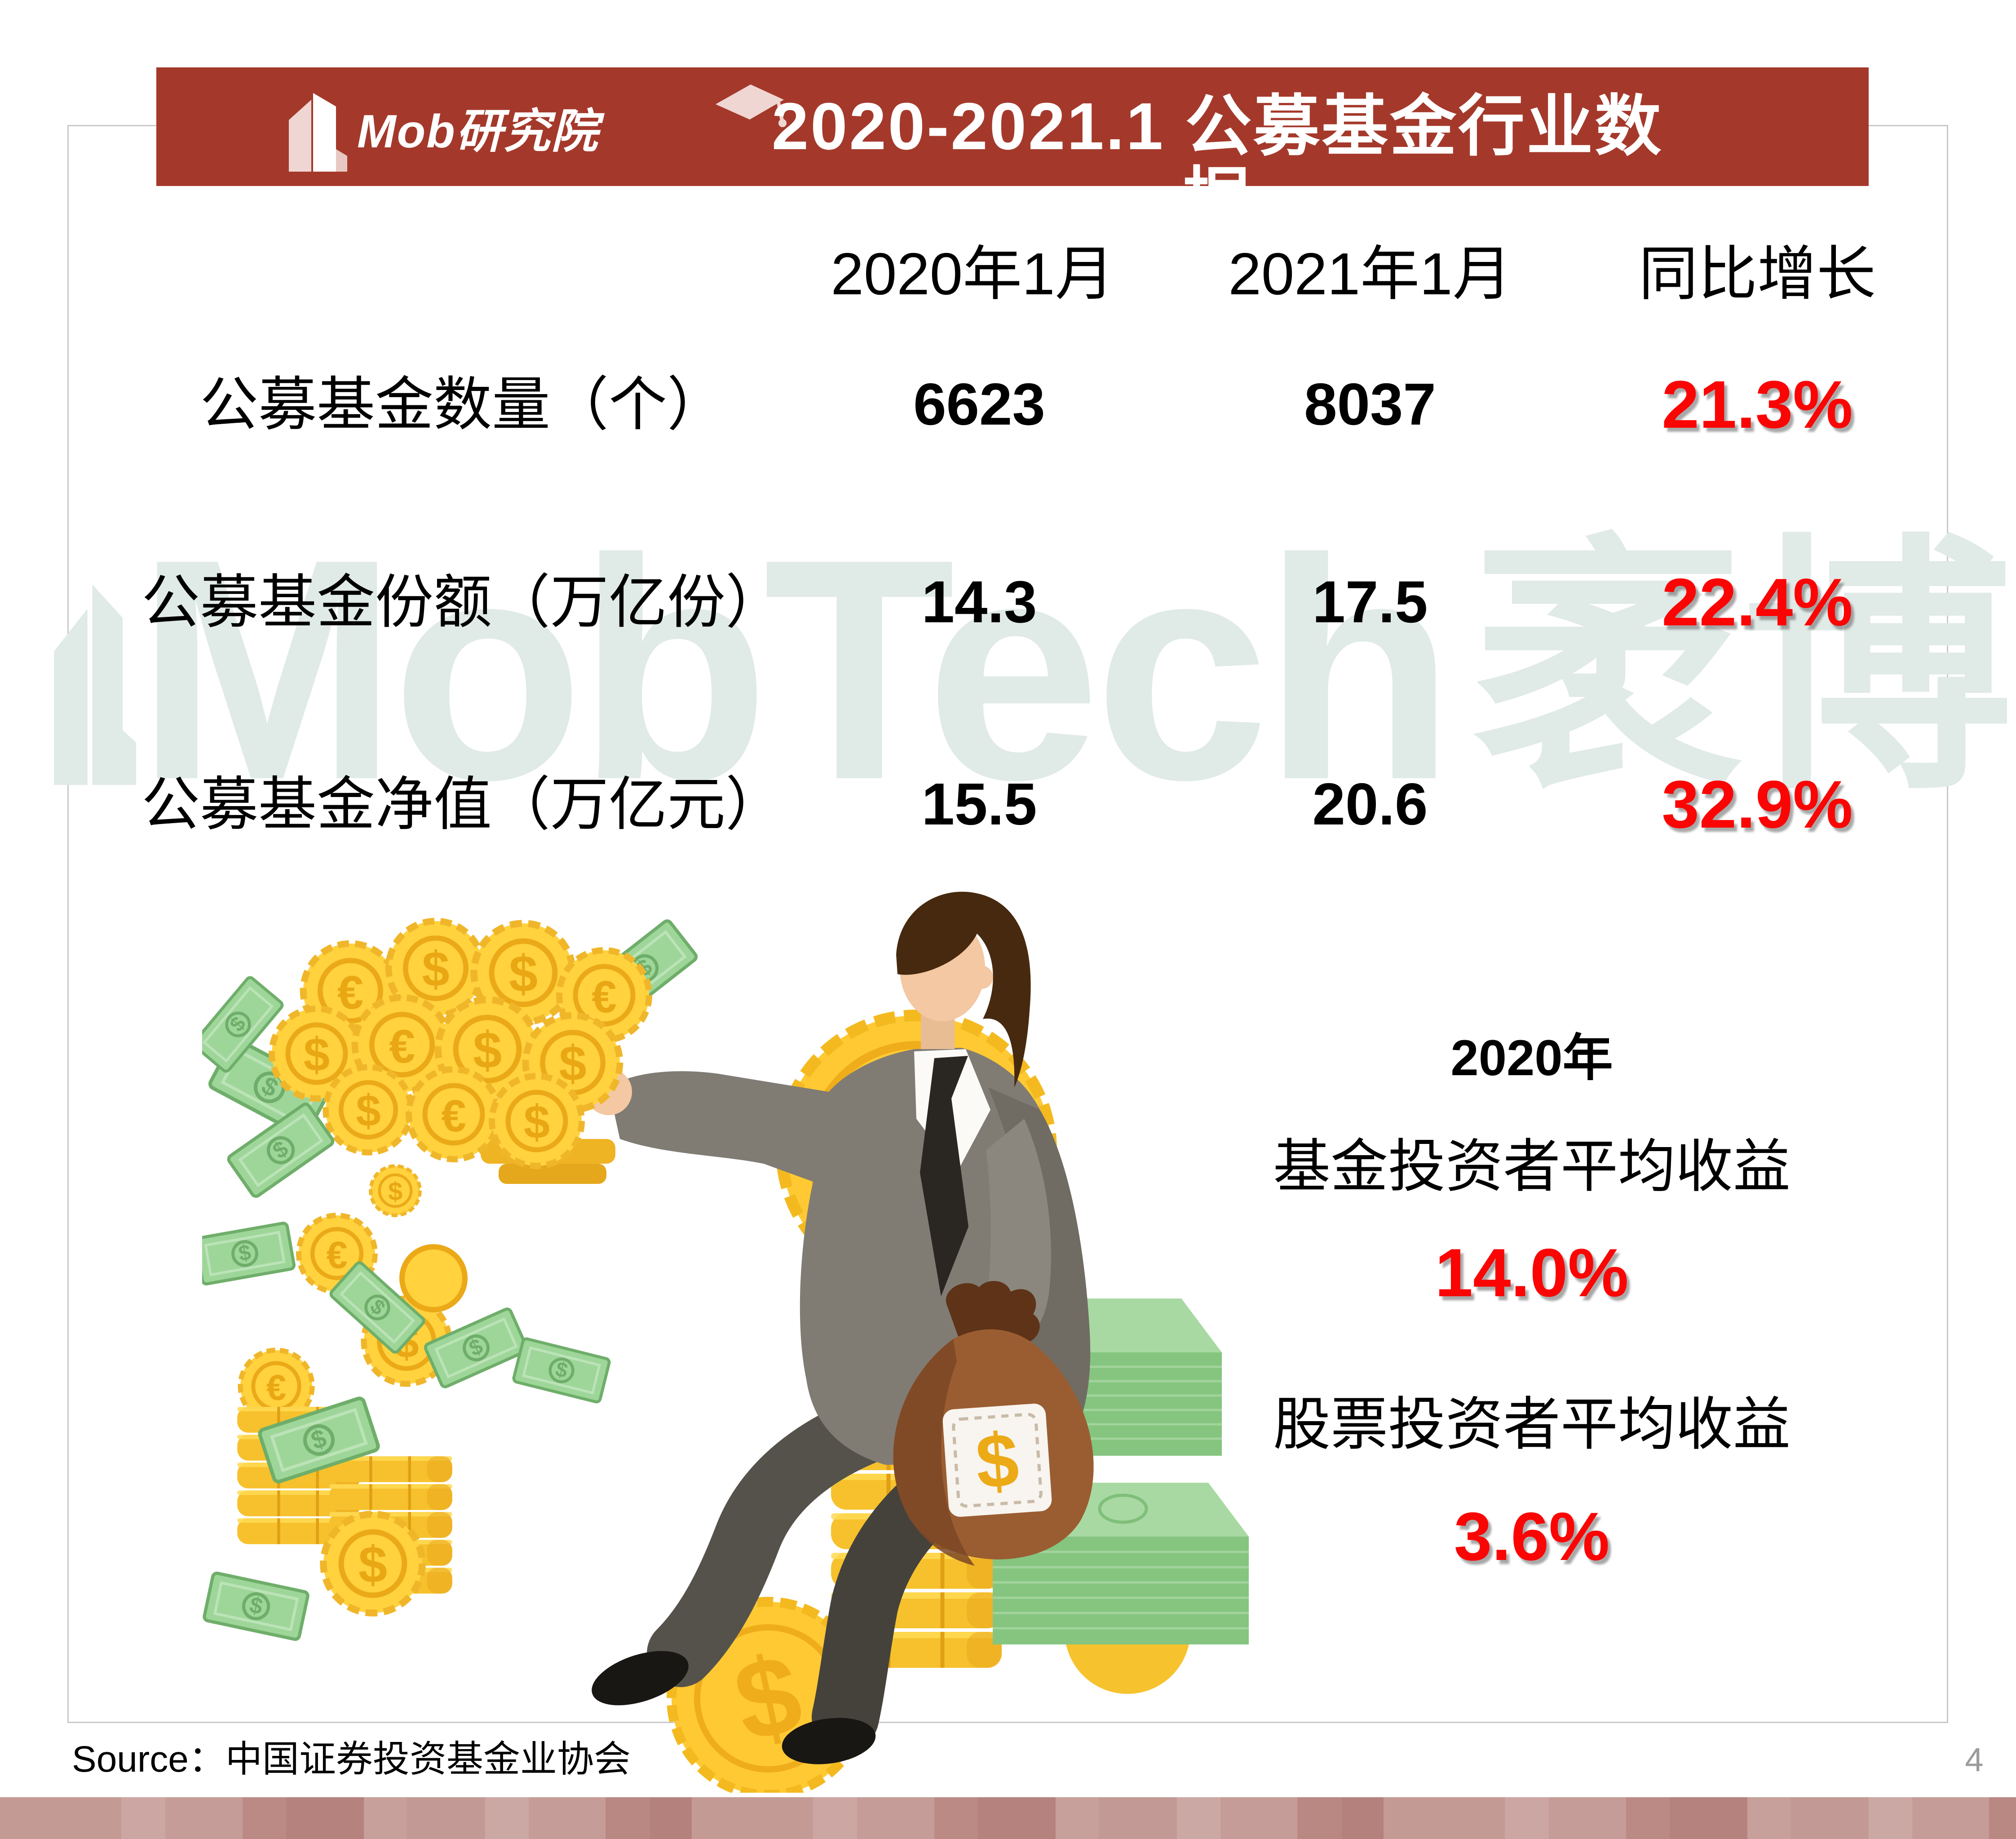 The height and width of the screenshot is (1839, 2016). I want to click on cell-fund-count-2020: 6623, so click(979, 404).